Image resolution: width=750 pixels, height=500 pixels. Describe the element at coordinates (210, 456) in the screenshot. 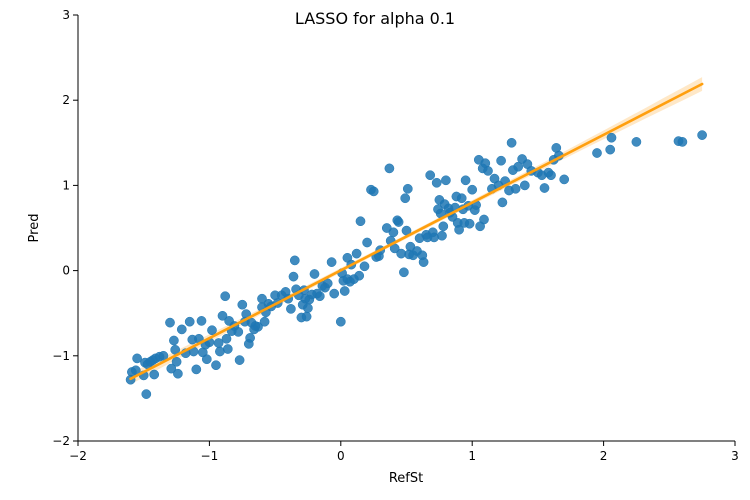

I see `x-tick-label: −1` at that location.